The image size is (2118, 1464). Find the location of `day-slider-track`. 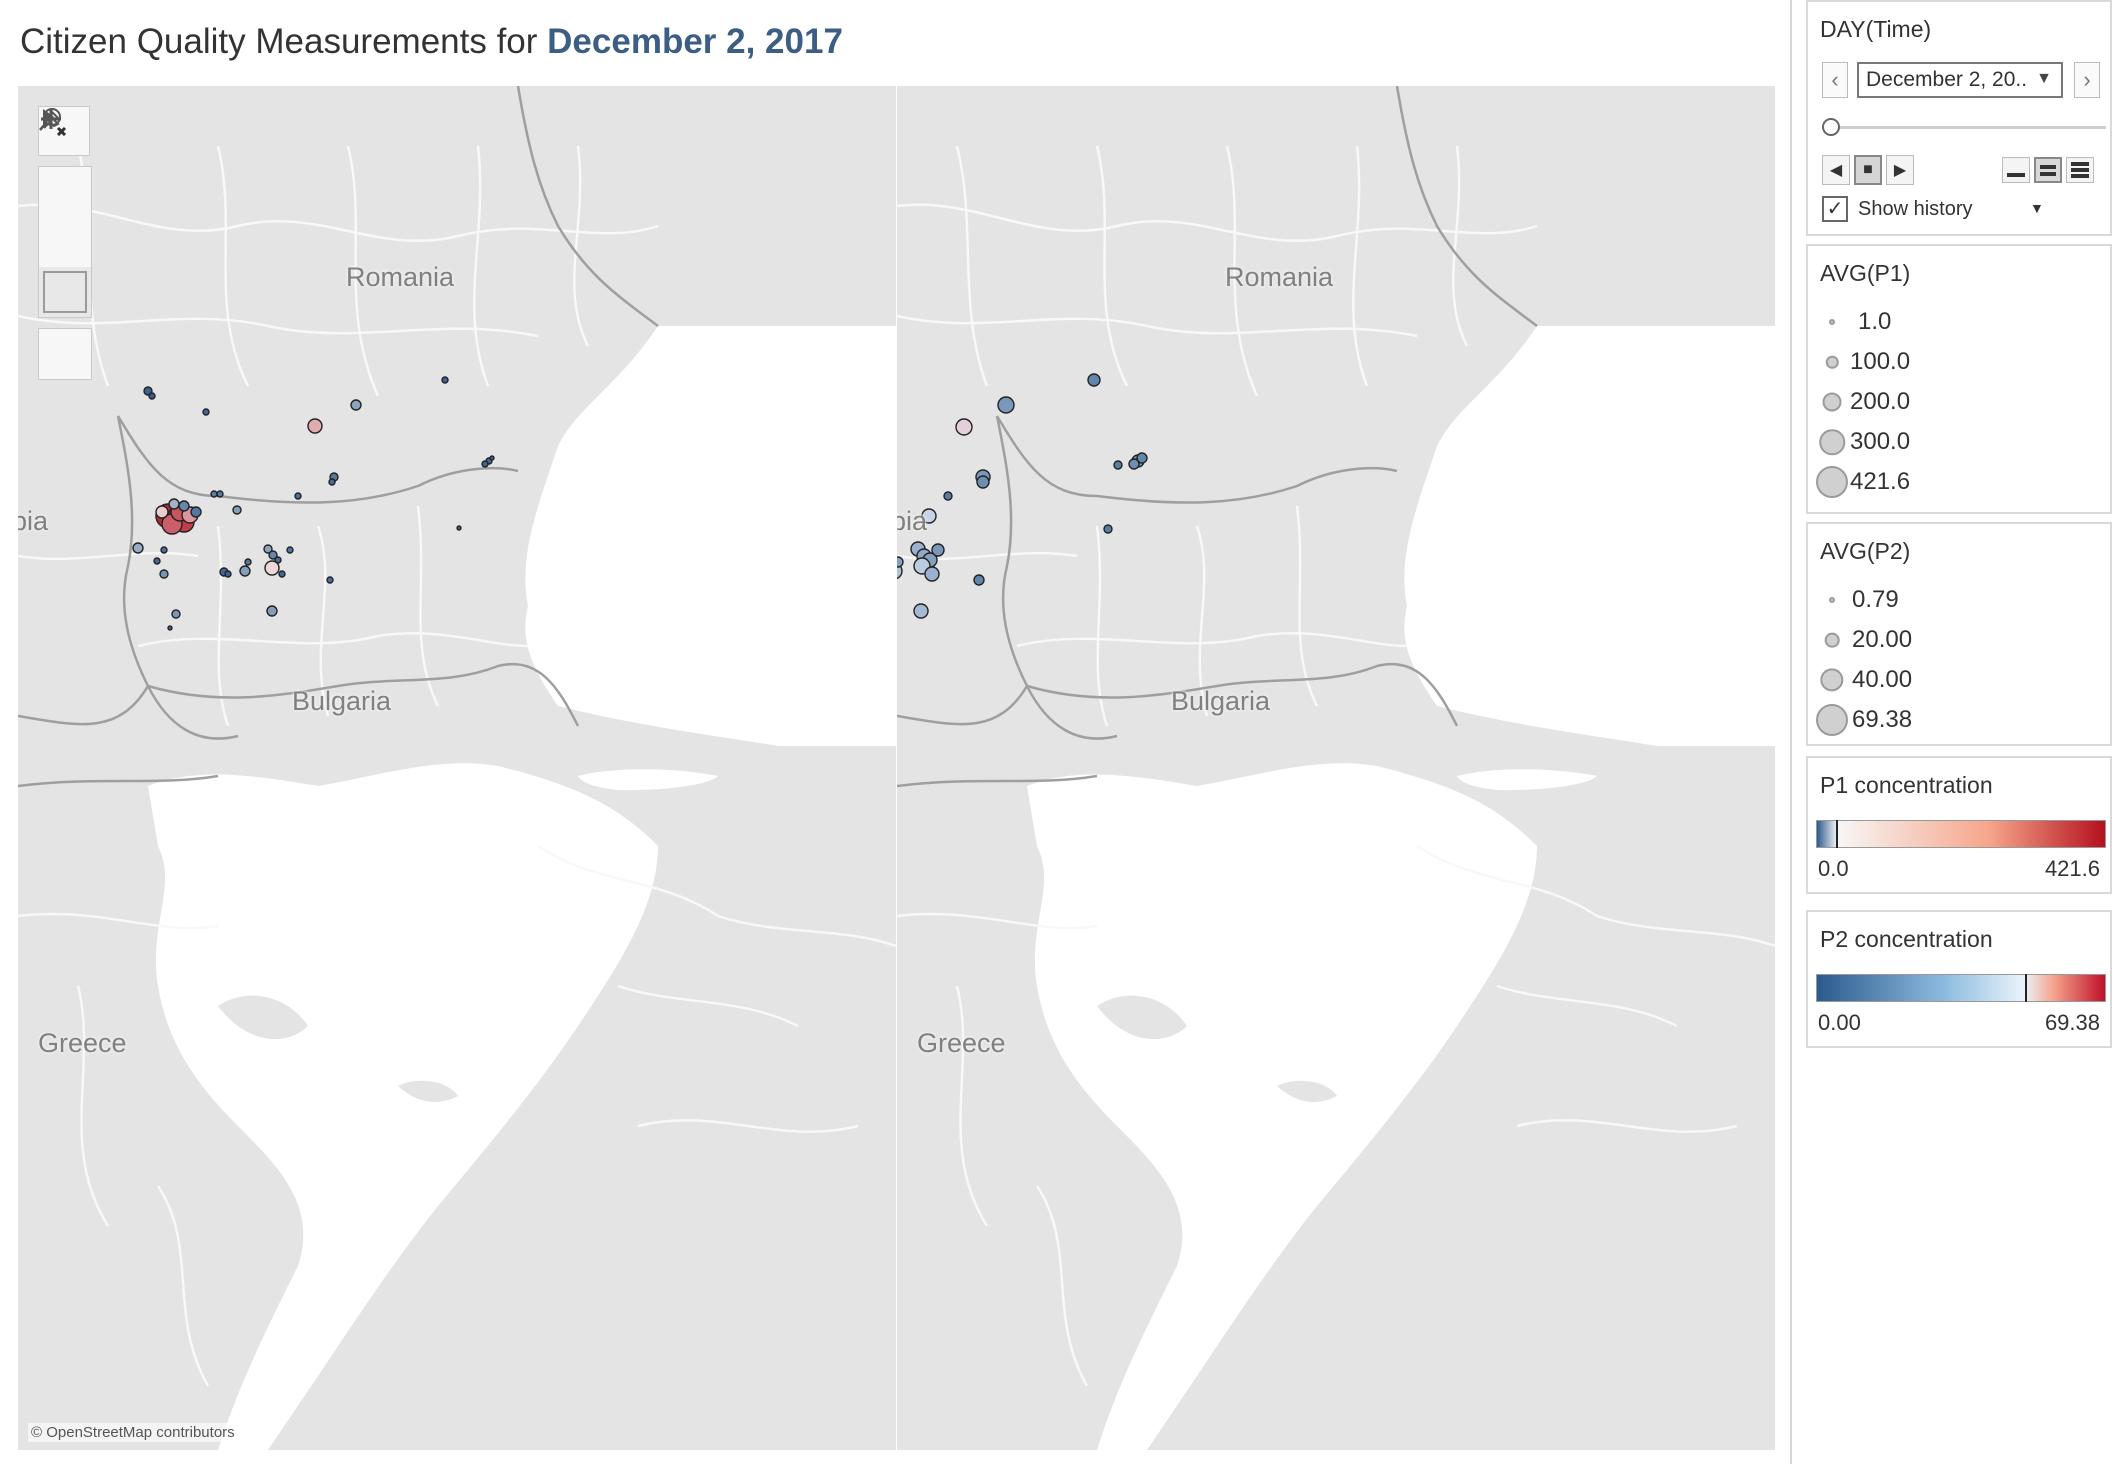

day-slider-track is located at coordinates (1968, 127).